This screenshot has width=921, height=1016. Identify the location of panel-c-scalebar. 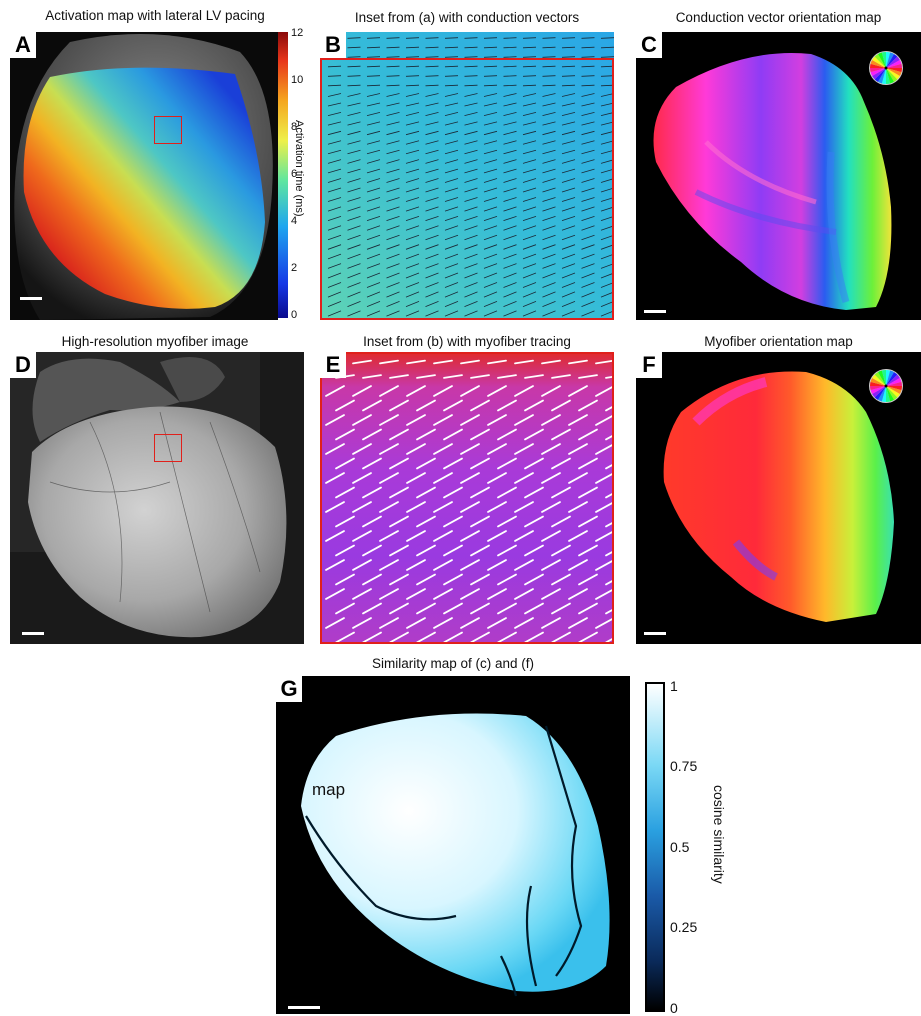
(655, 311).